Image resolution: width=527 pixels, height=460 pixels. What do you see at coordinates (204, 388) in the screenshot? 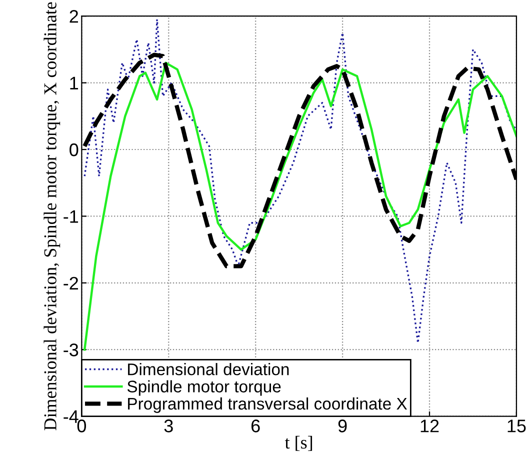
I see `legend-label: Spindle motor torque` at bounding box center [204, 388].